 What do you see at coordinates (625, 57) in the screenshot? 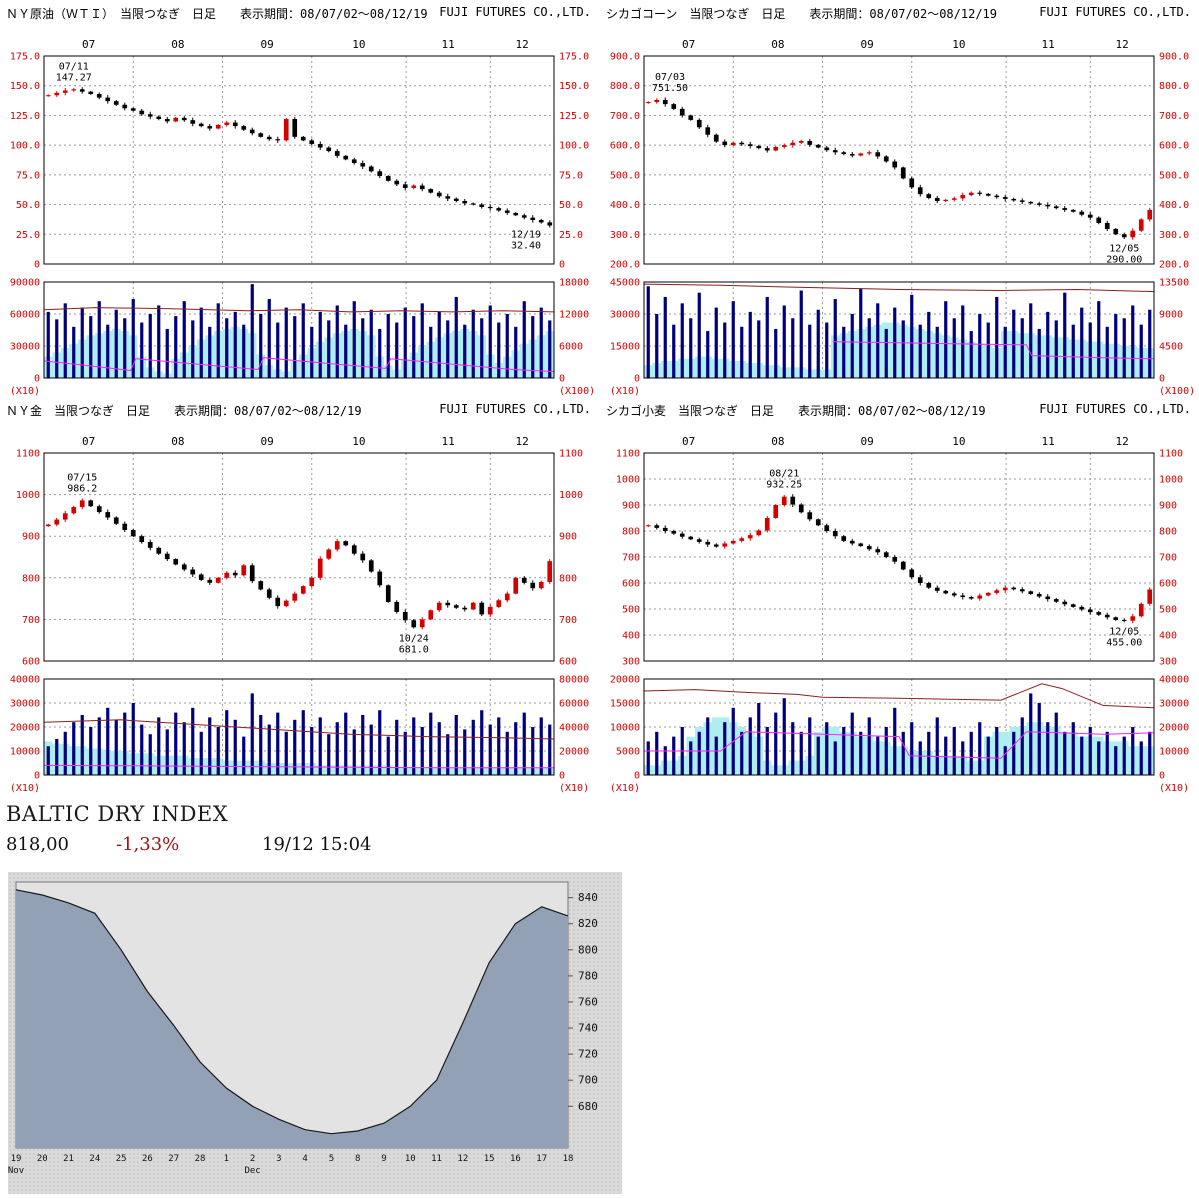
I see `svg-text: 900.0` at bounding box center [625, 57].